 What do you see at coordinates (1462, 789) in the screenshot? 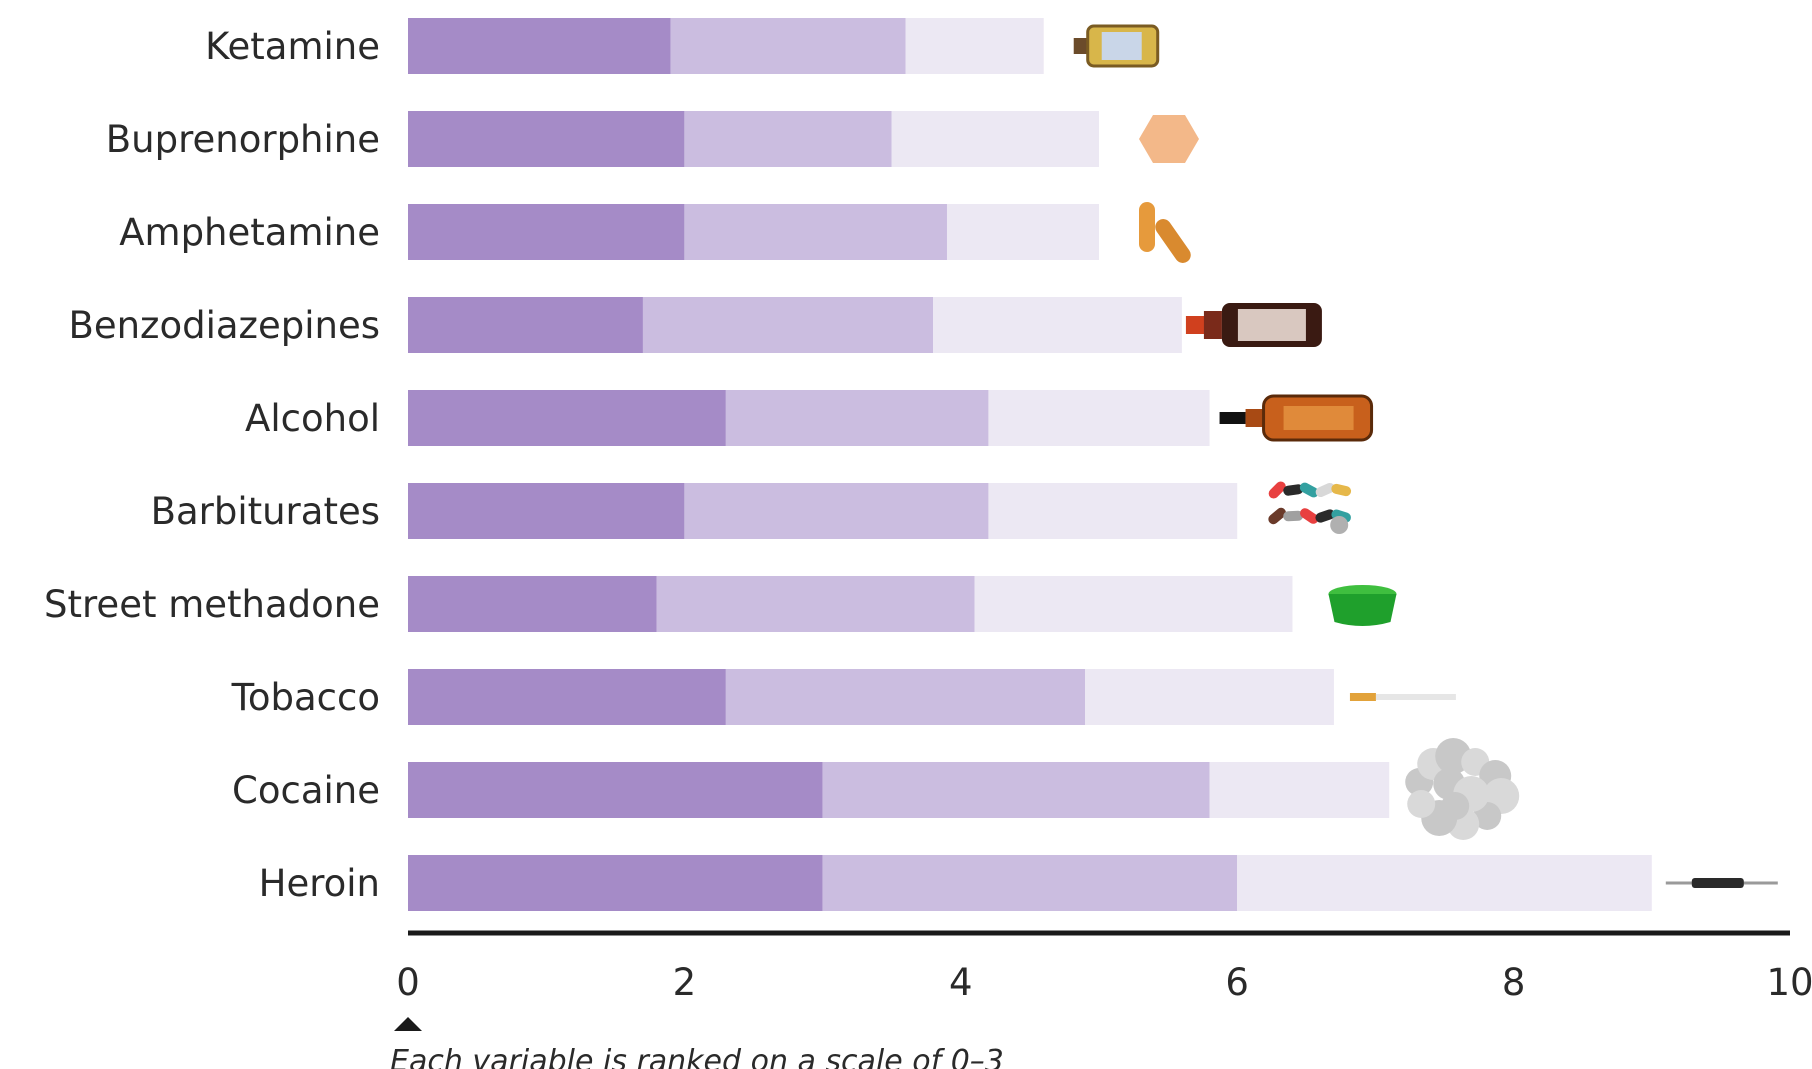
I see `powder-icon` at bounding box center [1462, 789].